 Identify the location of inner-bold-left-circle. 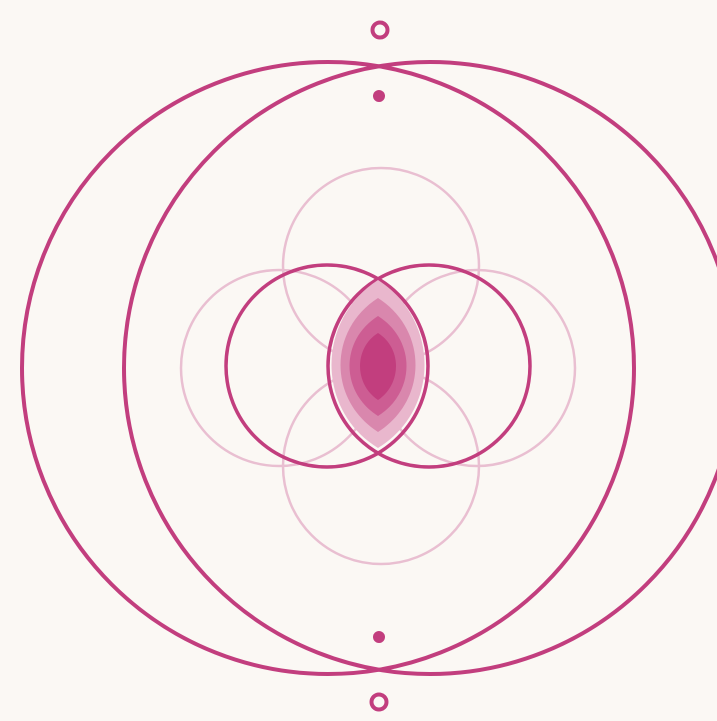
(327, 366).